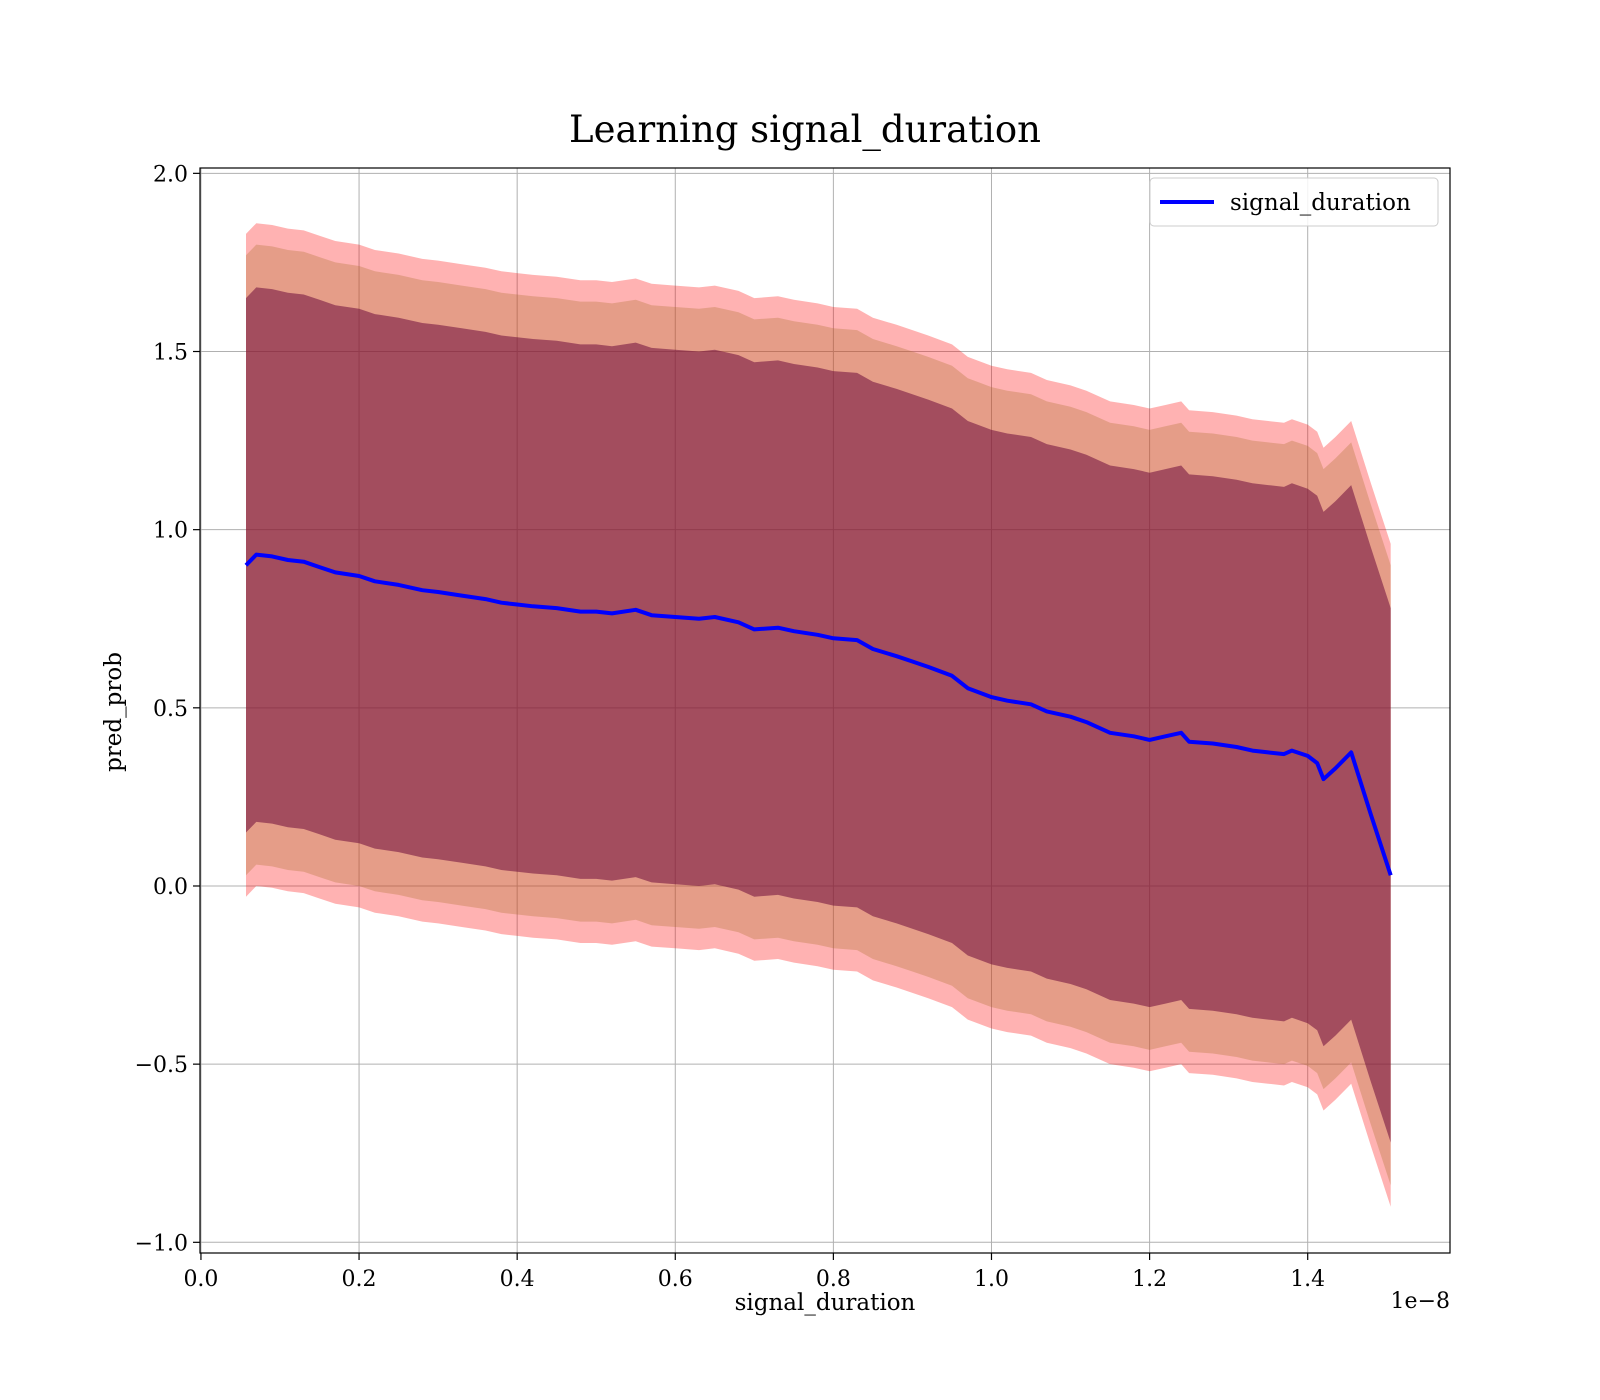 This screenshot has height=1400, width=1600. I want to click on x-tick-label: 0.8, so click(833, 1279).